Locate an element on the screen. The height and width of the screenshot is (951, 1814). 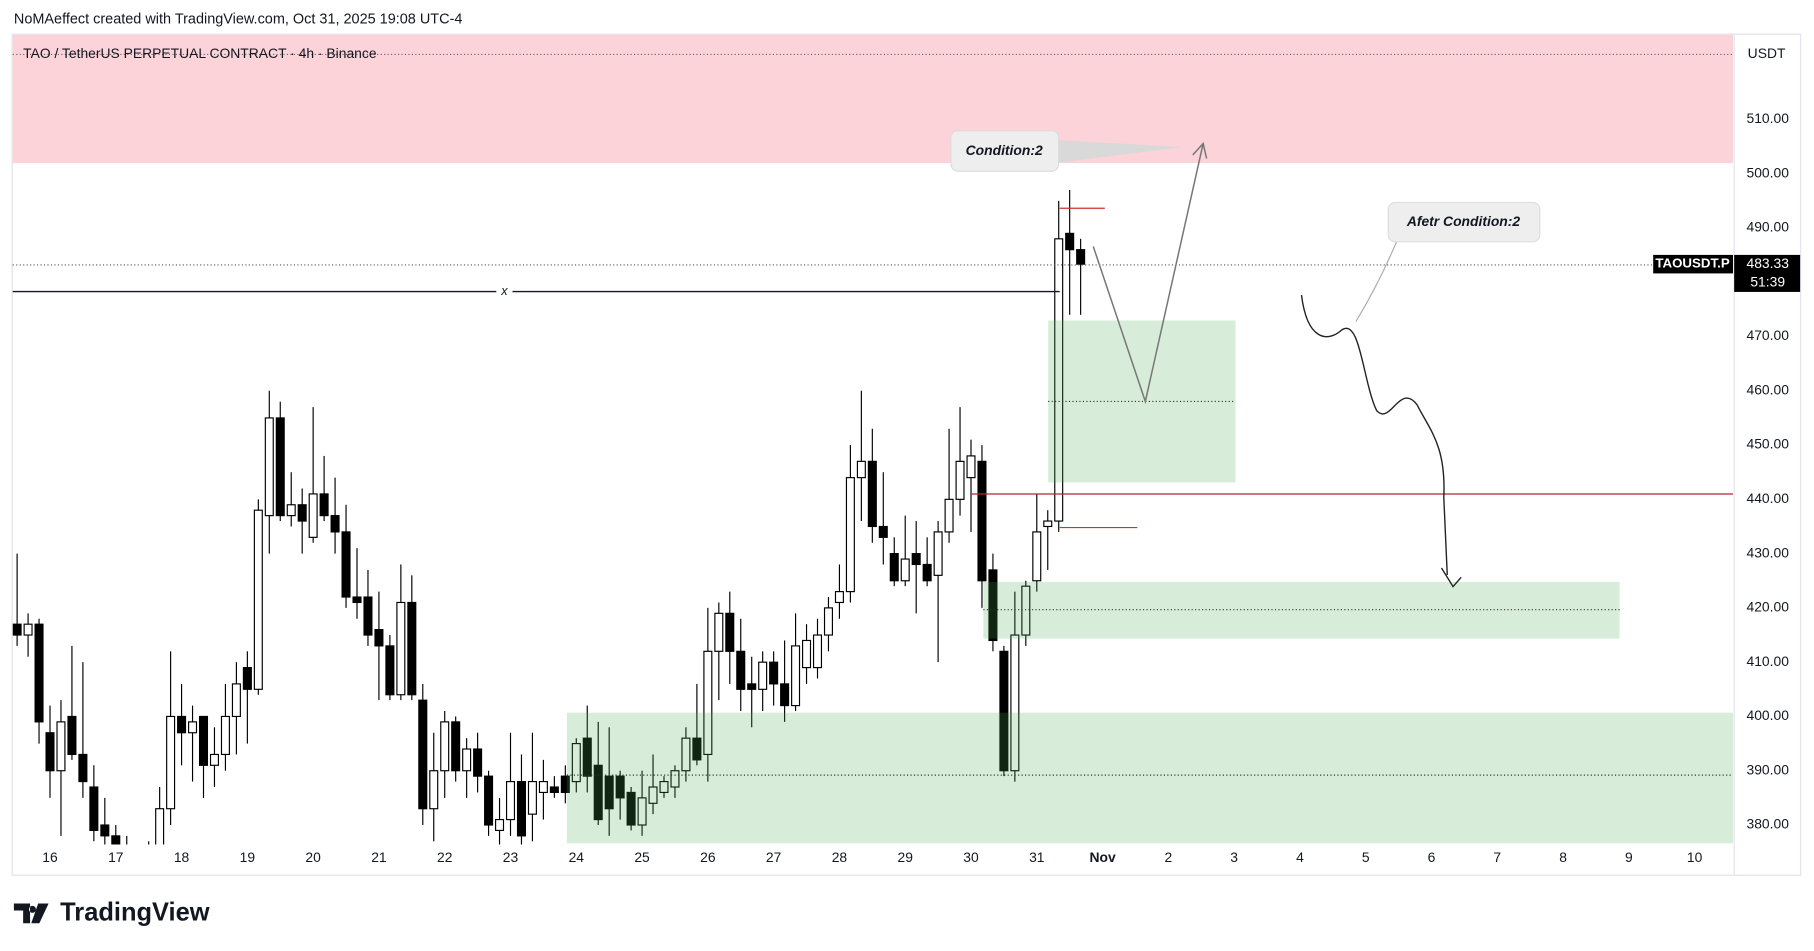
x-tick-label: 7 is located at coordinates (1497, 857).